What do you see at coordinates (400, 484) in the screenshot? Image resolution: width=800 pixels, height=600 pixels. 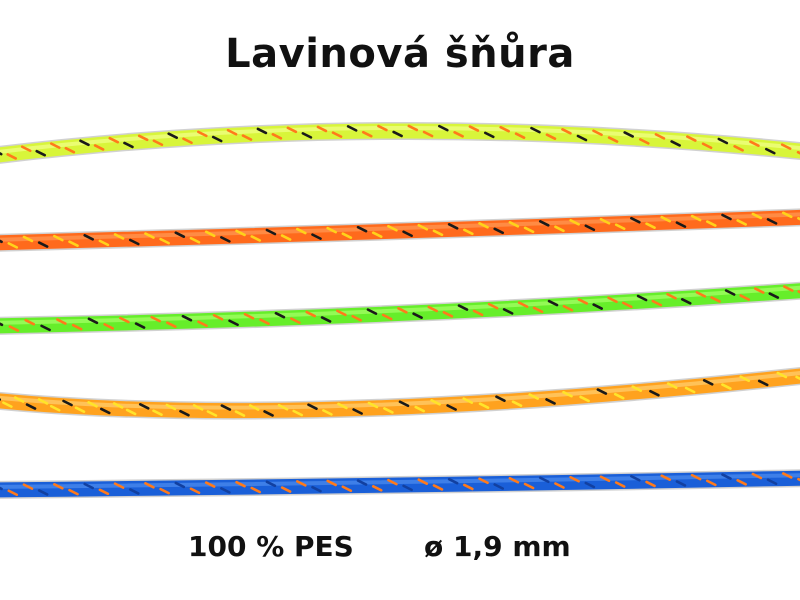 I see `rope-blue` at bounding box center [400, 484].